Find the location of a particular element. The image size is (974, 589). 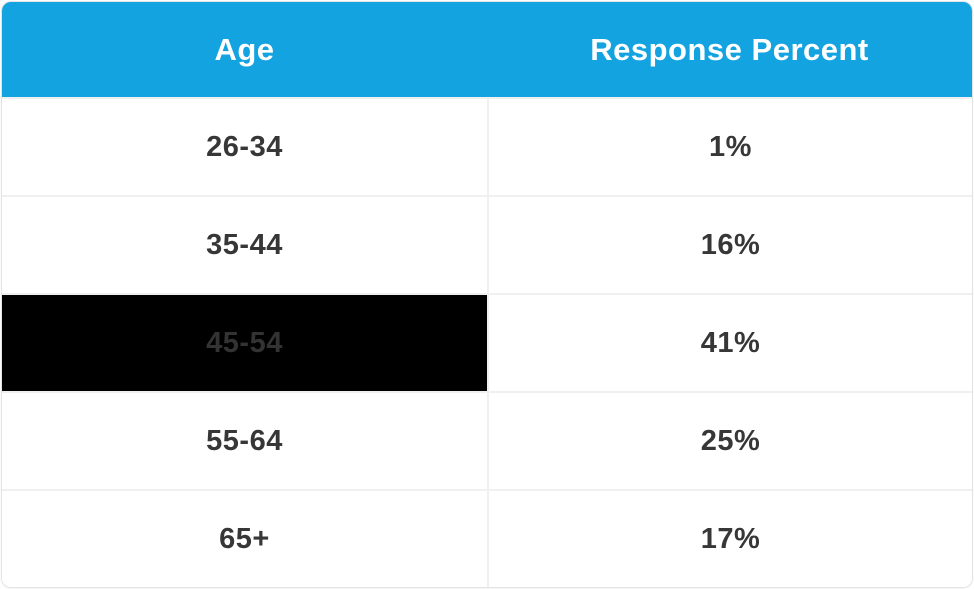

column-header-age: Age is located at coordinates (244, 49).